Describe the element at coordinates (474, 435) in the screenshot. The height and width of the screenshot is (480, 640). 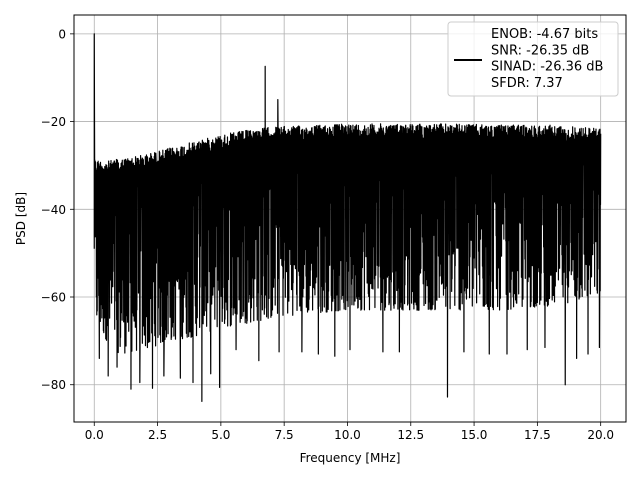
I see `x-tick-label: 15.0` at that location.